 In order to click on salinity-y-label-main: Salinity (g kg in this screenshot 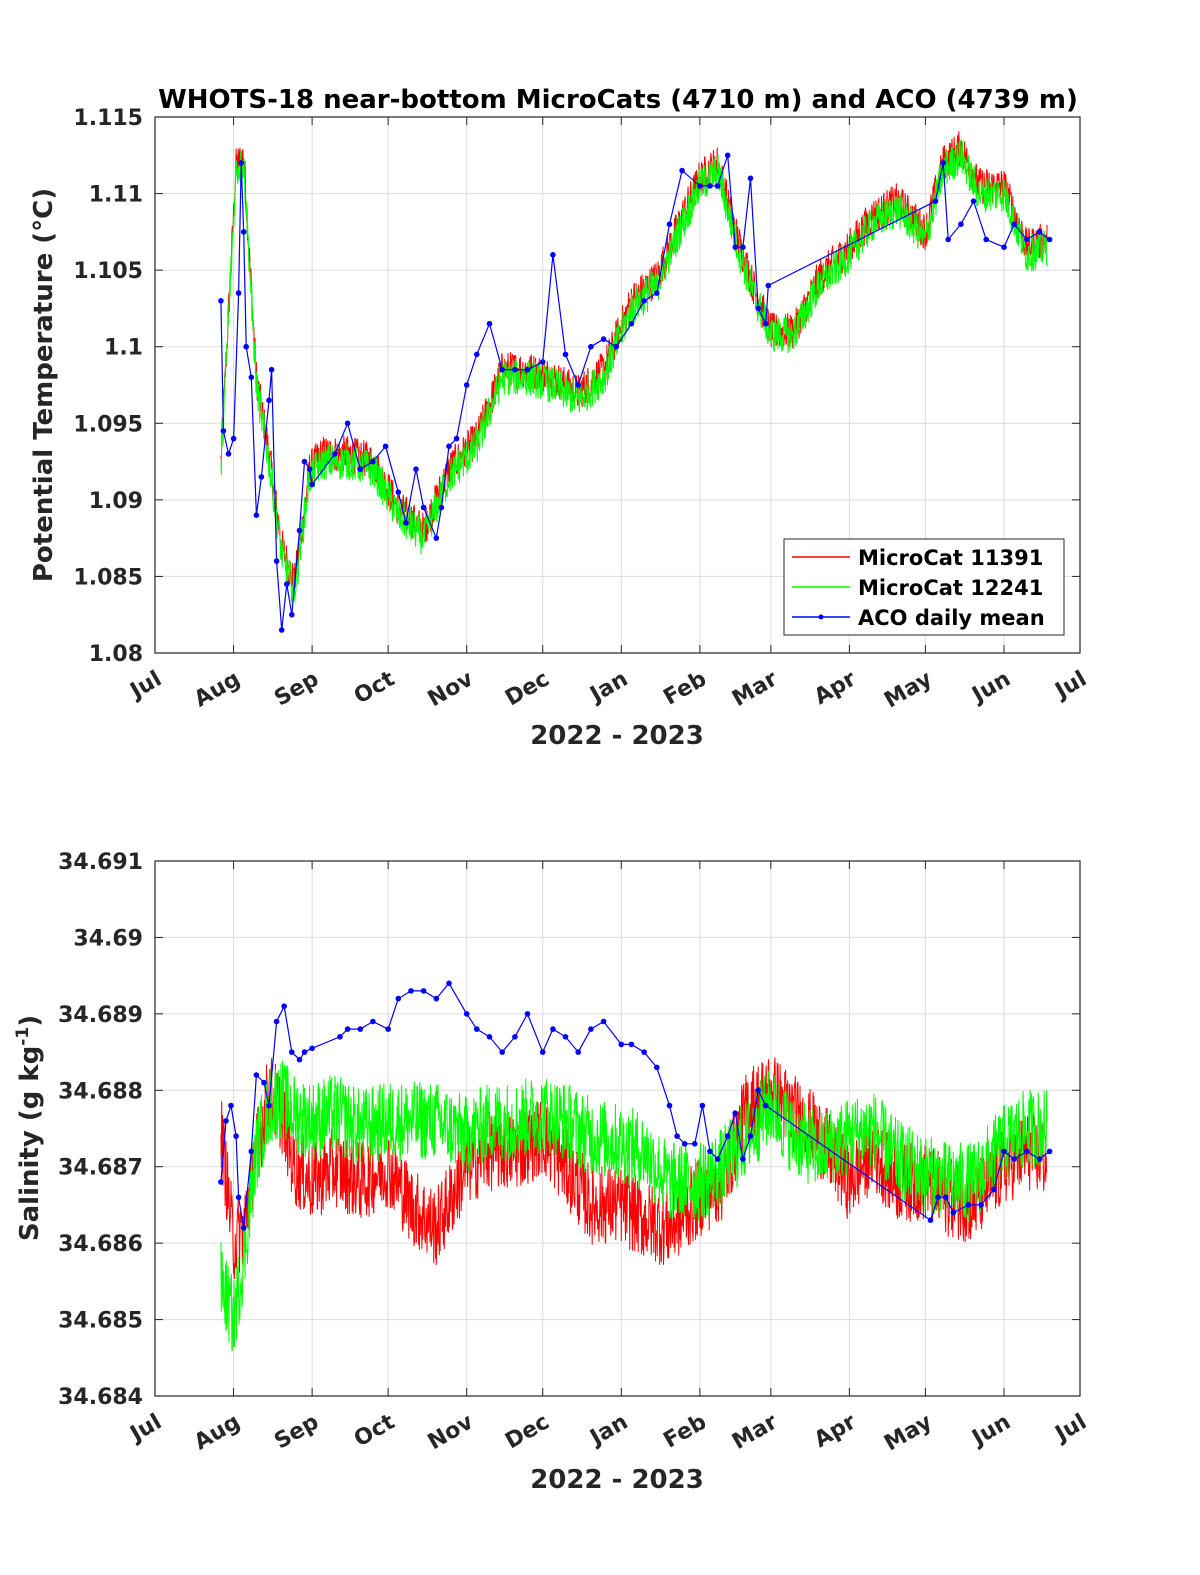, I will do `click(30, 1143)`.